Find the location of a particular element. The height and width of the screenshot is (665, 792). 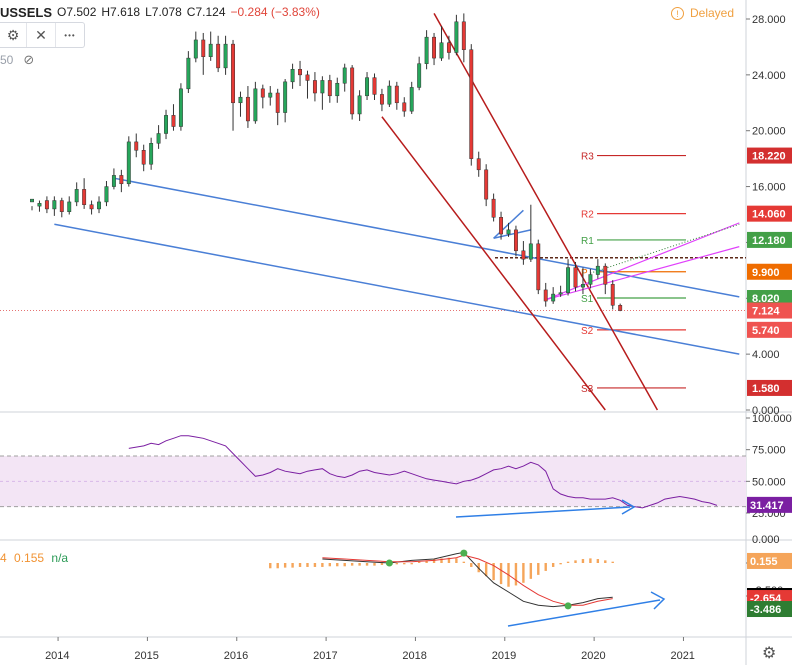

macd-trend-arrow is located at coordinates (584, 613).